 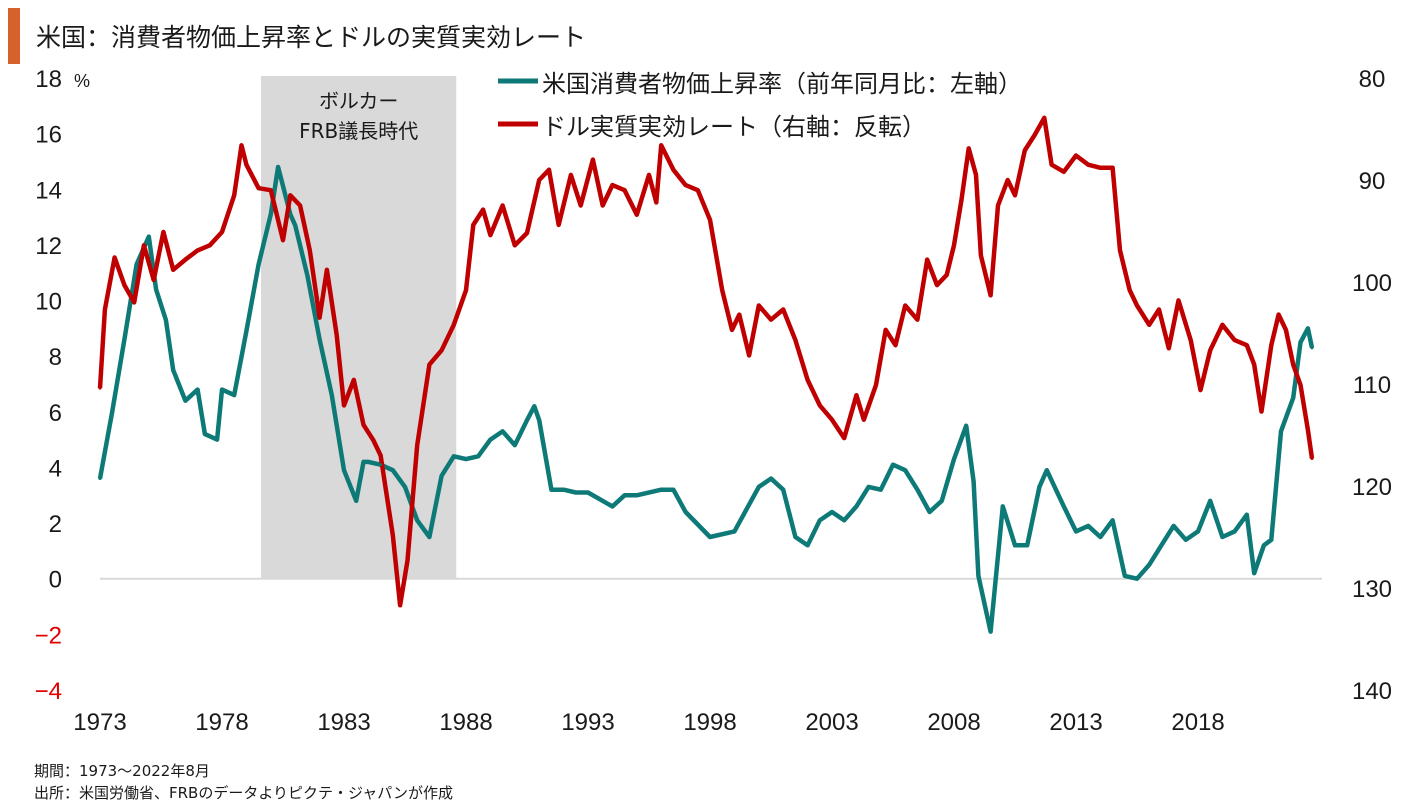 What do you see at coordinates (1372, 283) in the screenshot?
I see `right-tick-label: 100` at bounding box center [1372, 283].